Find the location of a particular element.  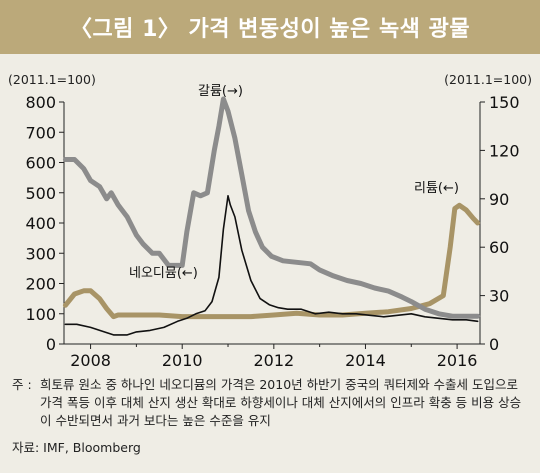

right-axis-unit: (2011.1=100) is located at coordinates (488, 79).